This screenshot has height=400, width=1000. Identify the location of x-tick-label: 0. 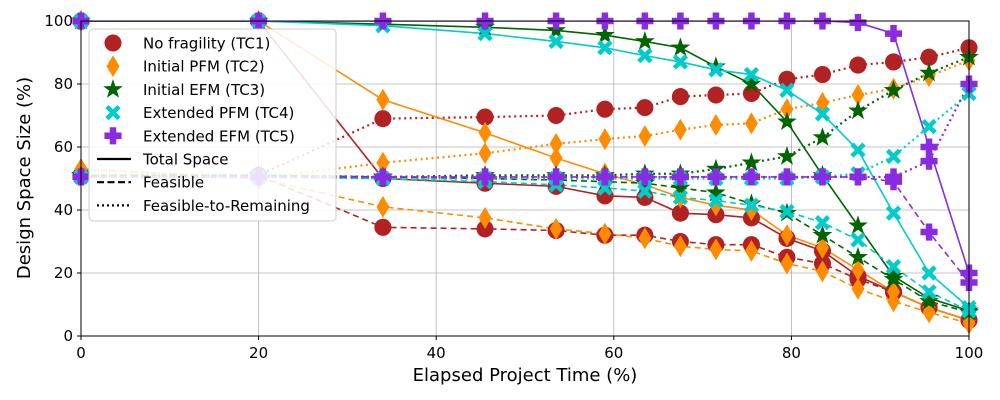
(81, 353).